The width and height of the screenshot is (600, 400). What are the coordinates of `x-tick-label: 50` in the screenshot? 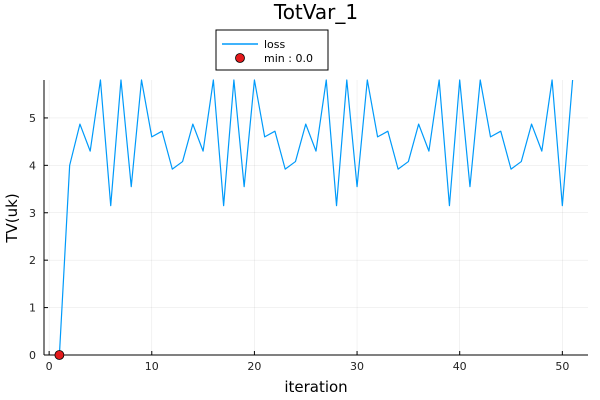 It's located at (562, 366).